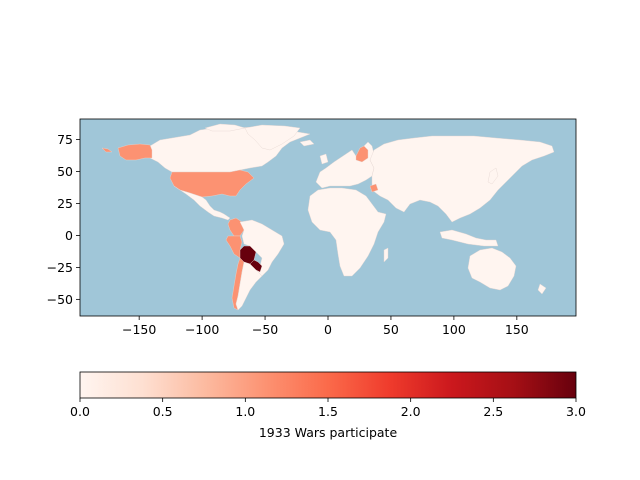 The width and height of the screenshot is (640, 480). What do you see at coordinates (135, 152) in the screenshot?
I see `region-alaska` at bounding box center [135, 152].